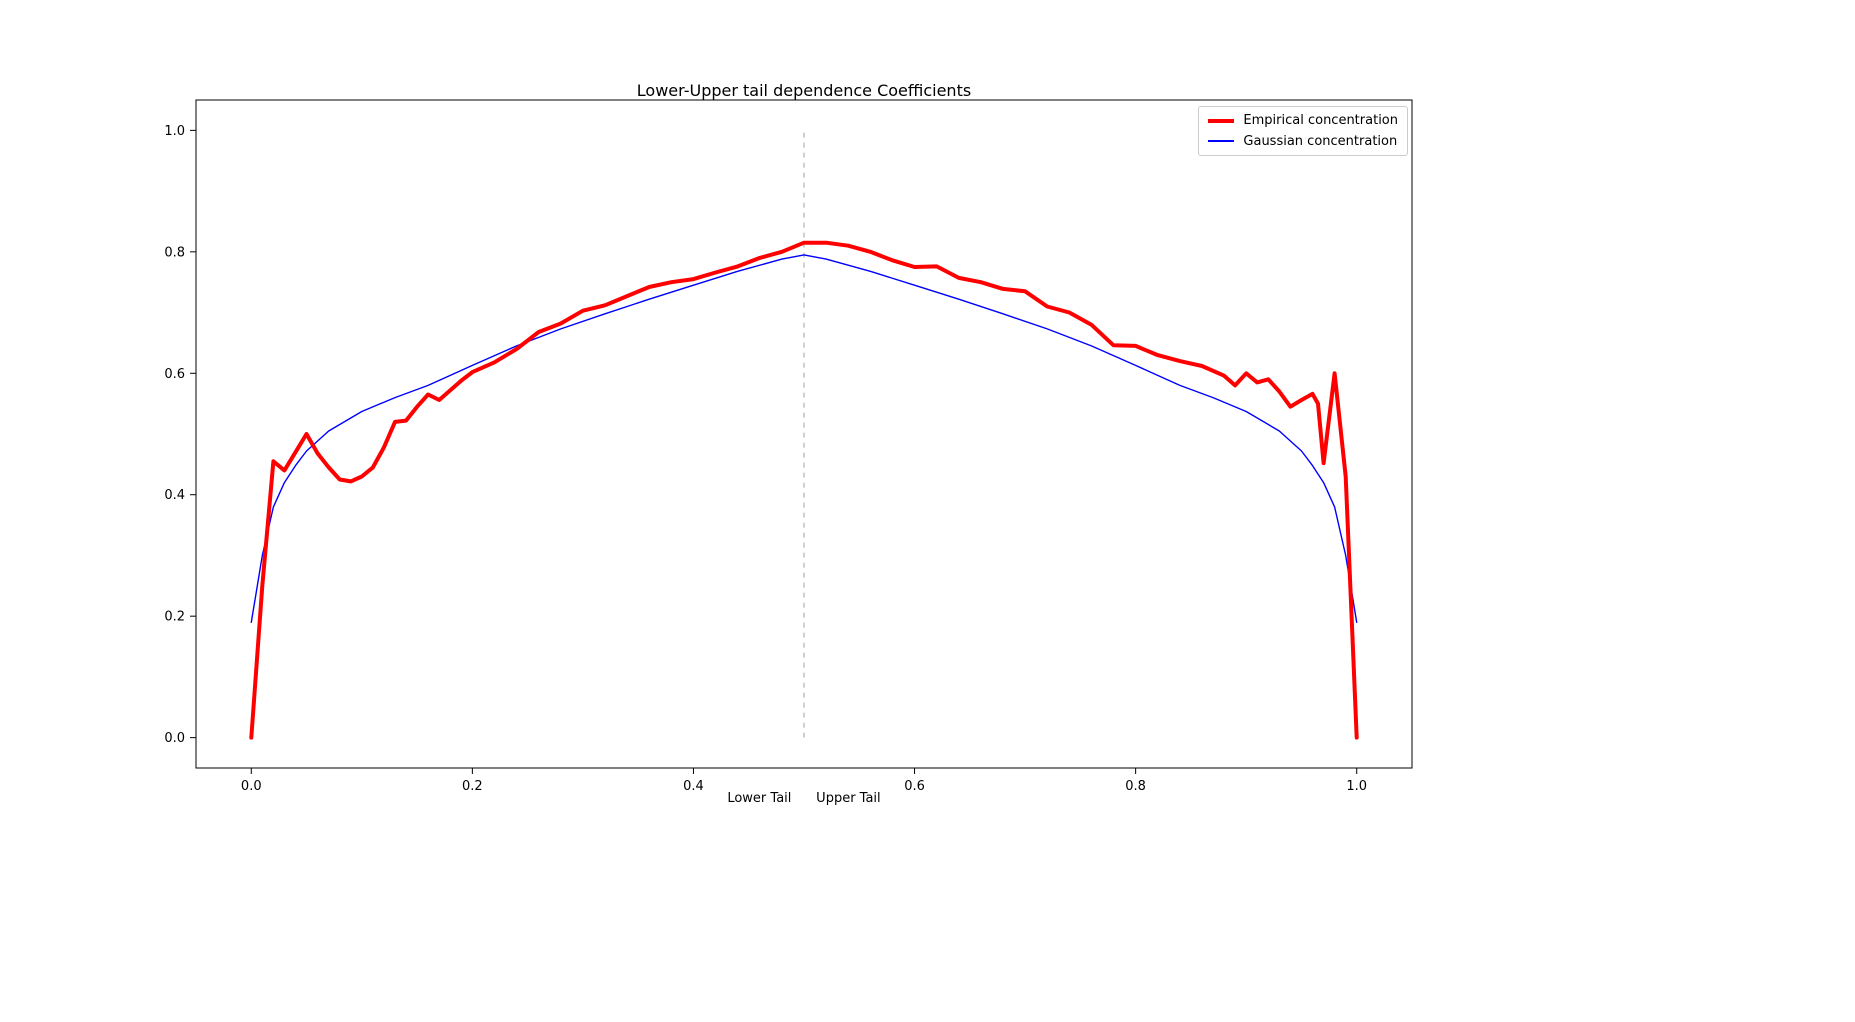  I want to click on chart-title: Lower-Upper tail dependence Coefficients, so click(804, 90).